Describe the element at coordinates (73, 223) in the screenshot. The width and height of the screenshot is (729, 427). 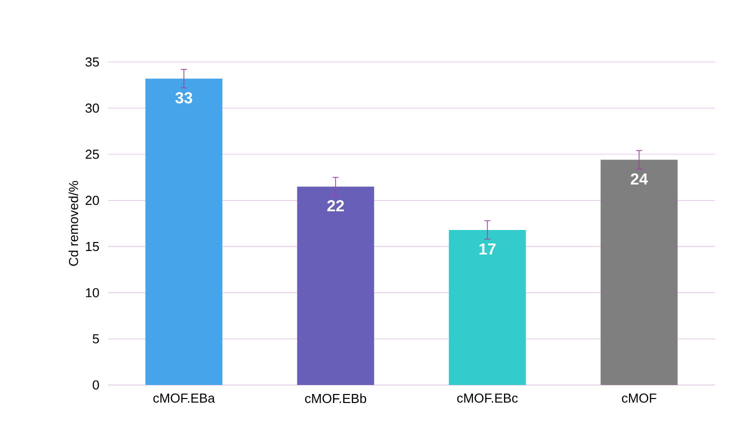
I see `y-axis-title: Cd removed/%` at that location.